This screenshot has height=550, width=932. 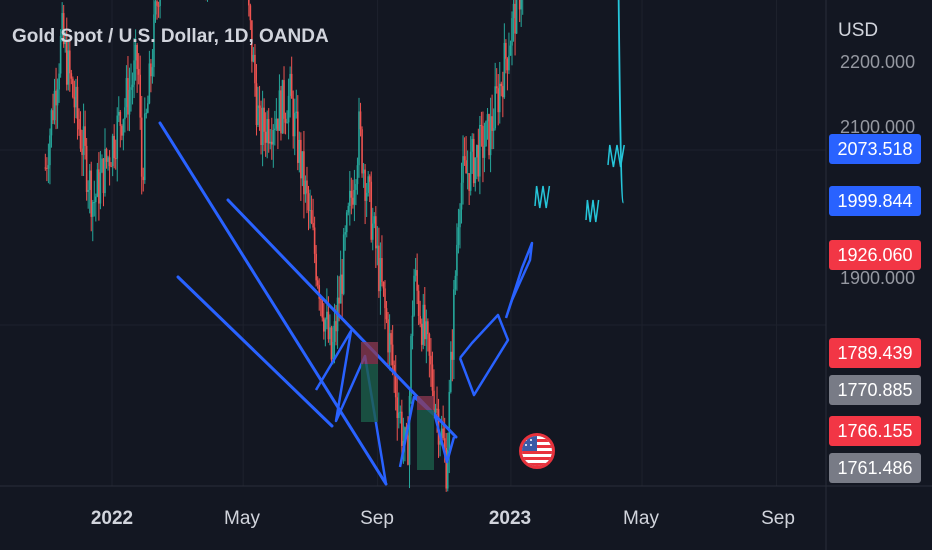 What do you see at coordinates (875, 431) in the screenshot?
I see `price-label-marker: 1766.155` at bounding box center [875, 431].